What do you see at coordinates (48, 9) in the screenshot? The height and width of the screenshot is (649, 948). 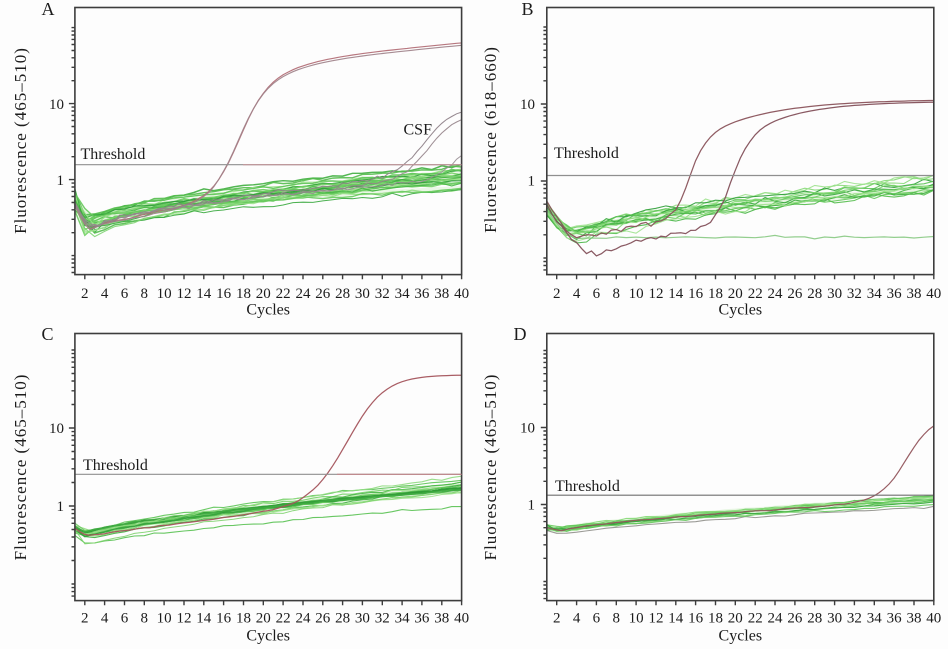 I see `svg-text: A` at bounding box center [48, 9].